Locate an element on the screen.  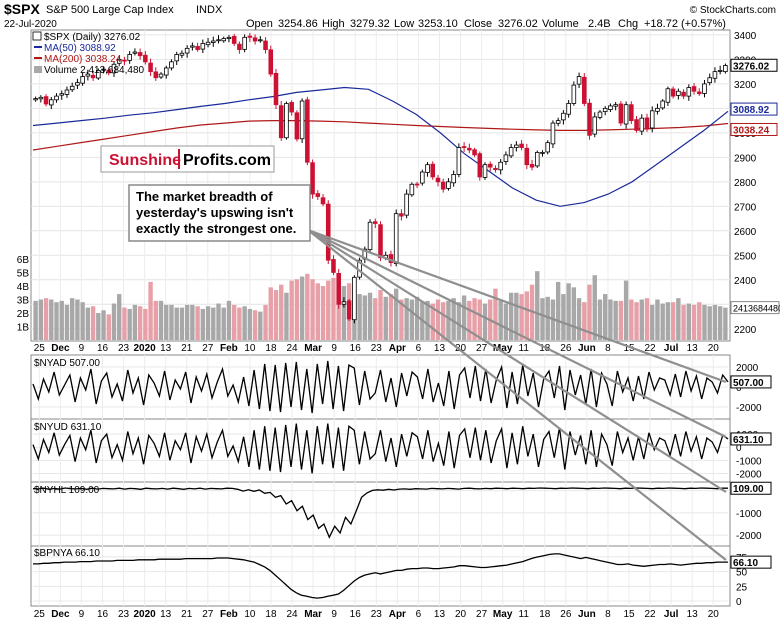
ma200-line is located at coordinates (380, 135).